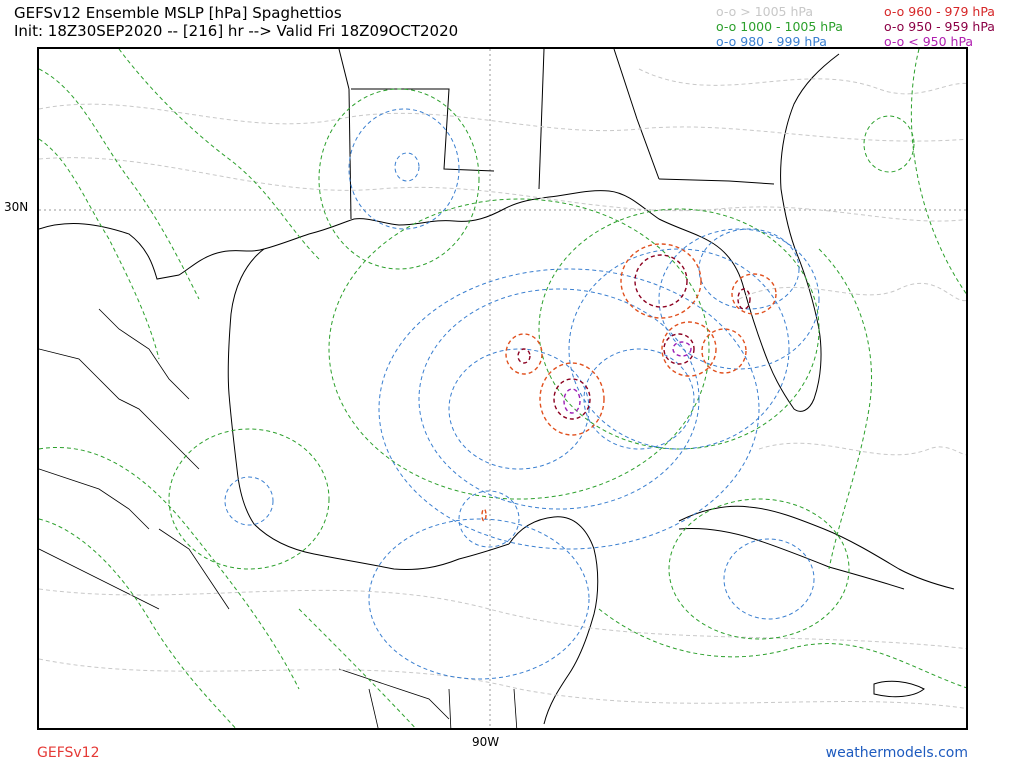 The height and width of the screenshot is (768, 1024). I want to click on central-america-borders, so click(428, 698).